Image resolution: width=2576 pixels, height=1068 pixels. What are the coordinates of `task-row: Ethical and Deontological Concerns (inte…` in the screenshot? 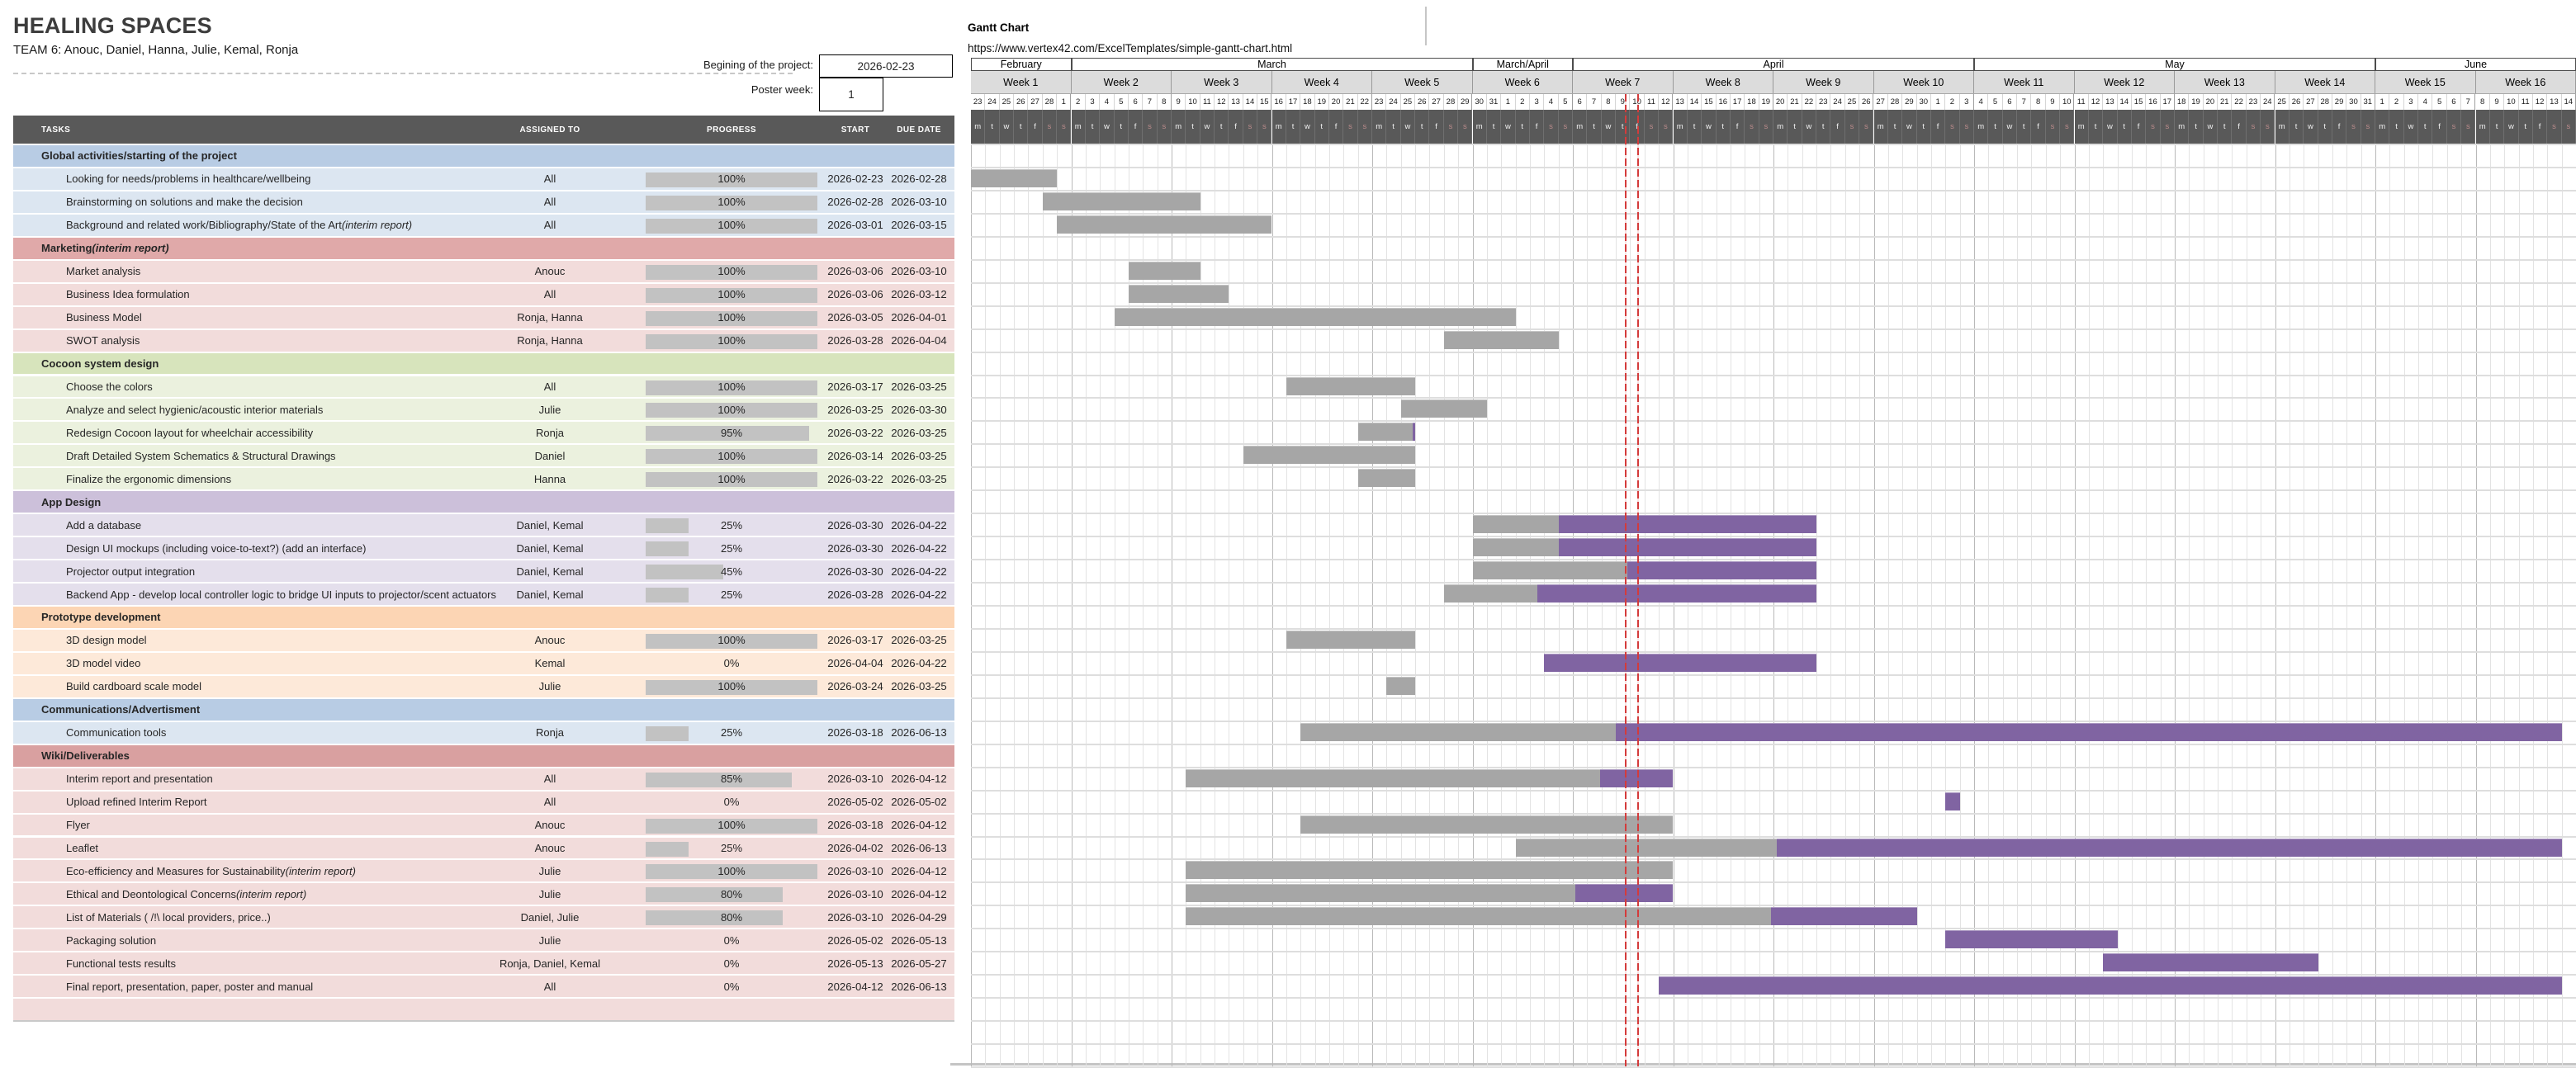 It's located at (483, 893).